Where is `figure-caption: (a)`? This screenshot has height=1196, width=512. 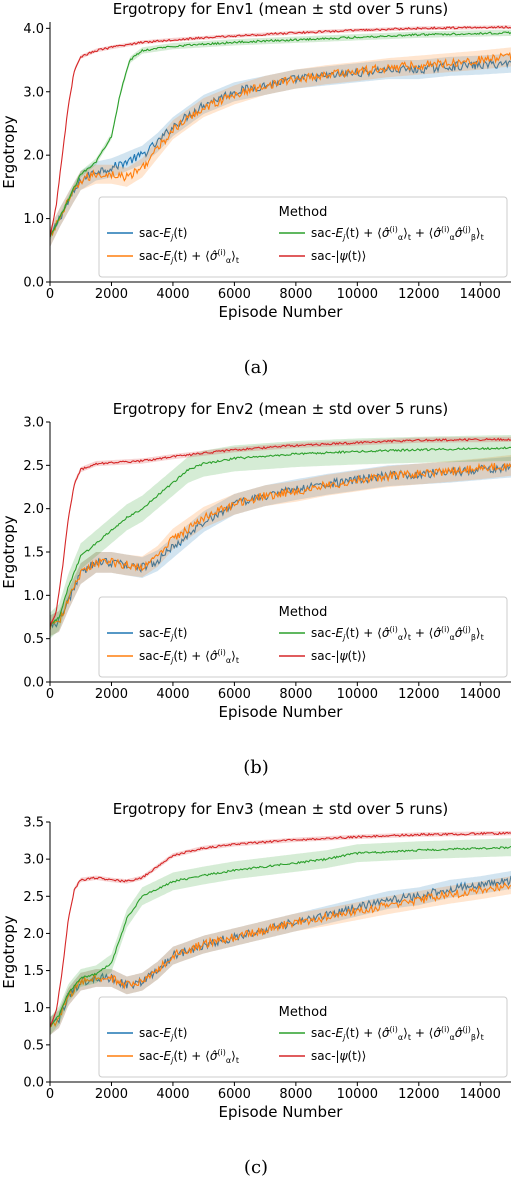
figure-caption: (a) is located at coordinates (256, 367).